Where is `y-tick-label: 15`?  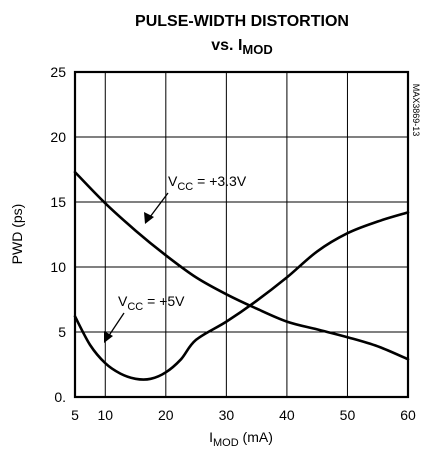
y-tick-label: 15 is located at coordinates (58, 202).